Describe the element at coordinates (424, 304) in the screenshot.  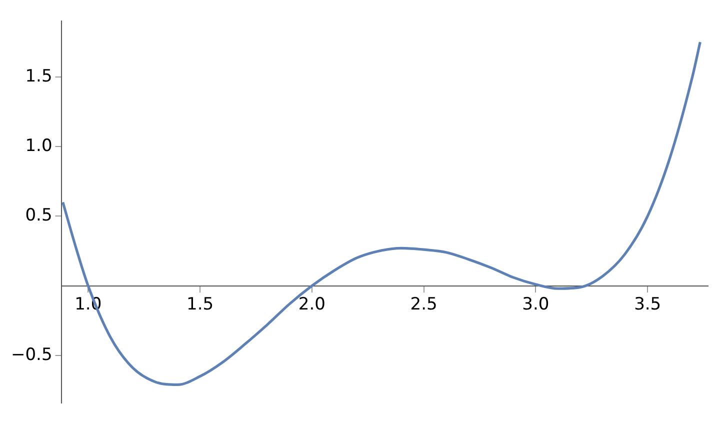
I see `x-tick-label: 2.5` at that location.